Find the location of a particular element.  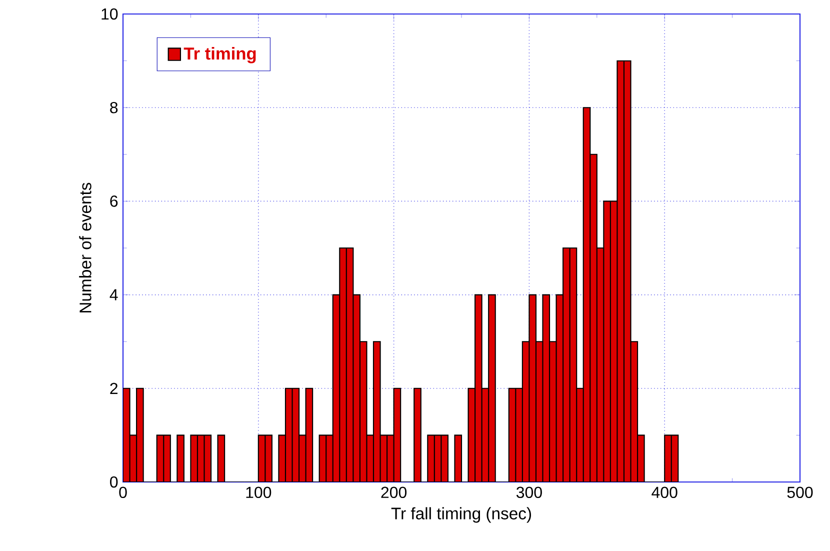

y-tick-label: 6 is located at coordinates (114, 201).